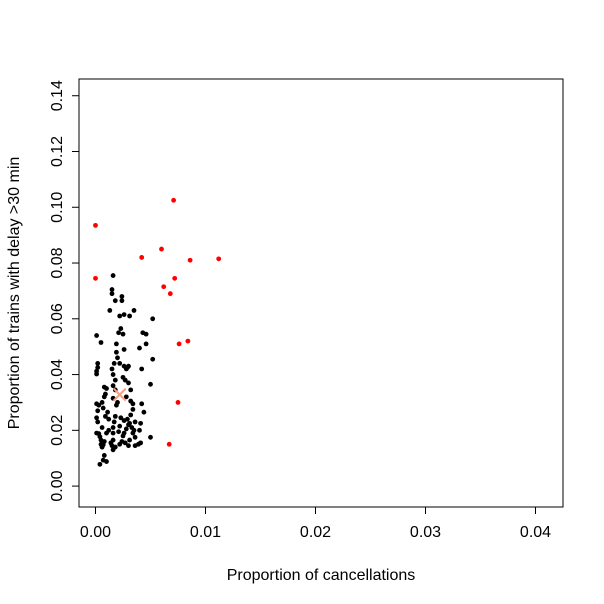  I want to click on y-tick-label: 0.08, so click(57, 262).